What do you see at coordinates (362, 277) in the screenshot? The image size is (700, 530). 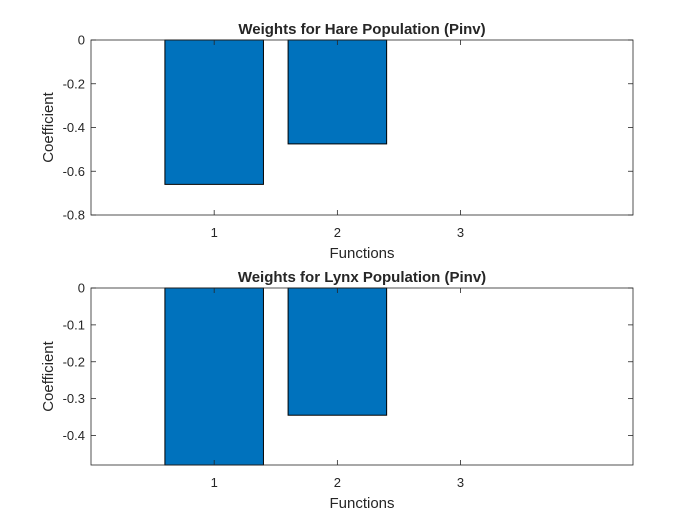 I see `chart-title: Weights for Lynx Population (Pinv)` at bounding box center [362, 277].